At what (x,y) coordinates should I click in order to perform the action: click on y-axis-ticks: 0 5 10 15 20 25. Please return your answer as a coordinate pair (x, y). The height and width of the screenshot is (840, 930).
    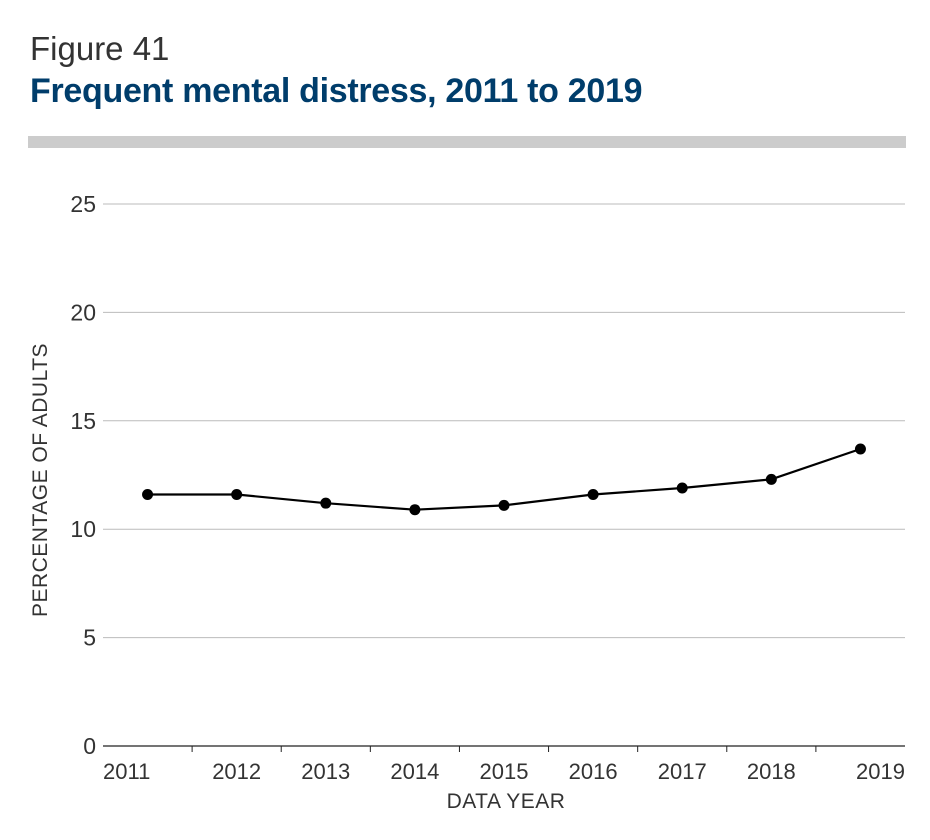
    Looking at the image, I should click on (83, 475).